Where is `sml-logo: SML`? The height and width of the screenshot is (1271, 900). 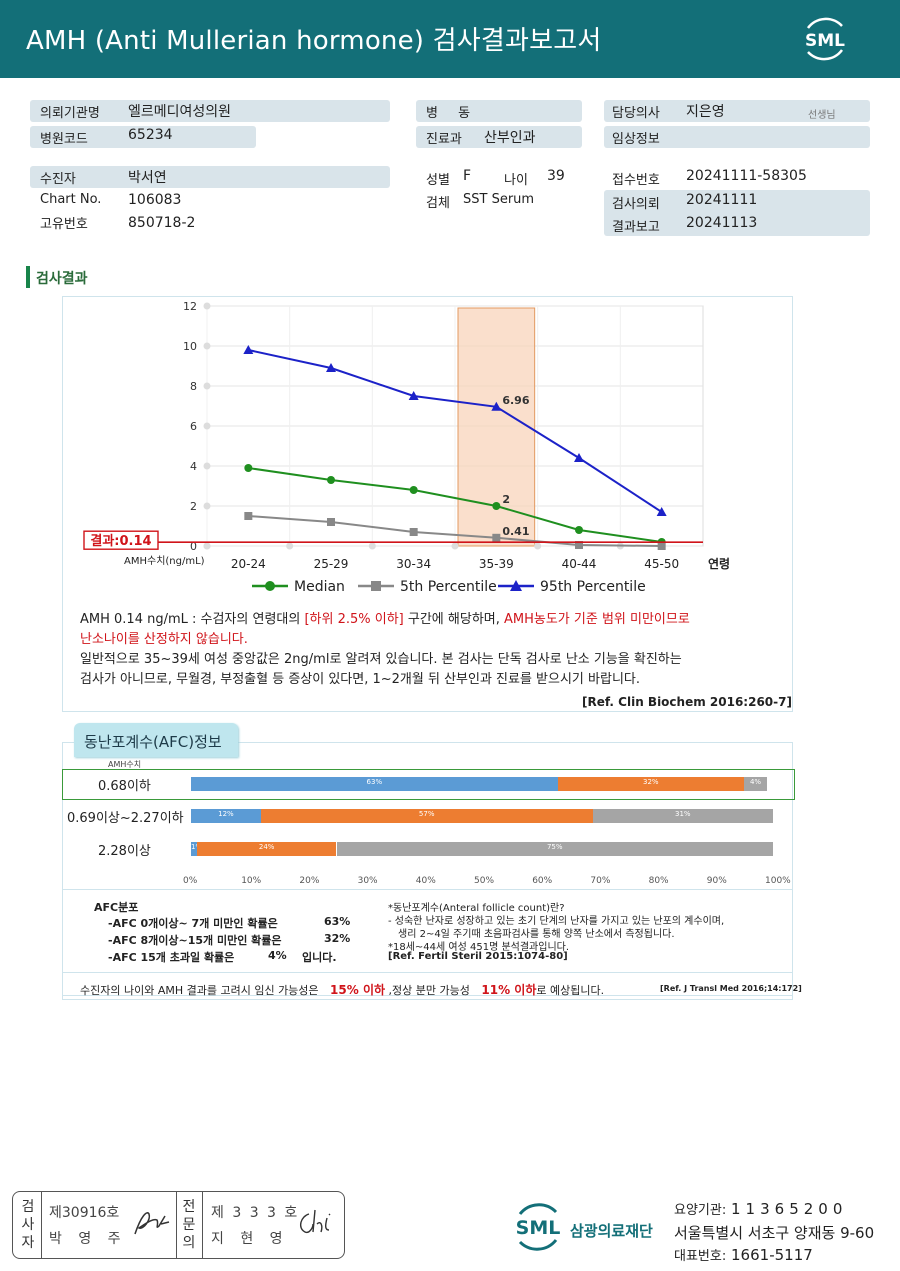
sml-logo: SML is located at coordinates (825, 39).